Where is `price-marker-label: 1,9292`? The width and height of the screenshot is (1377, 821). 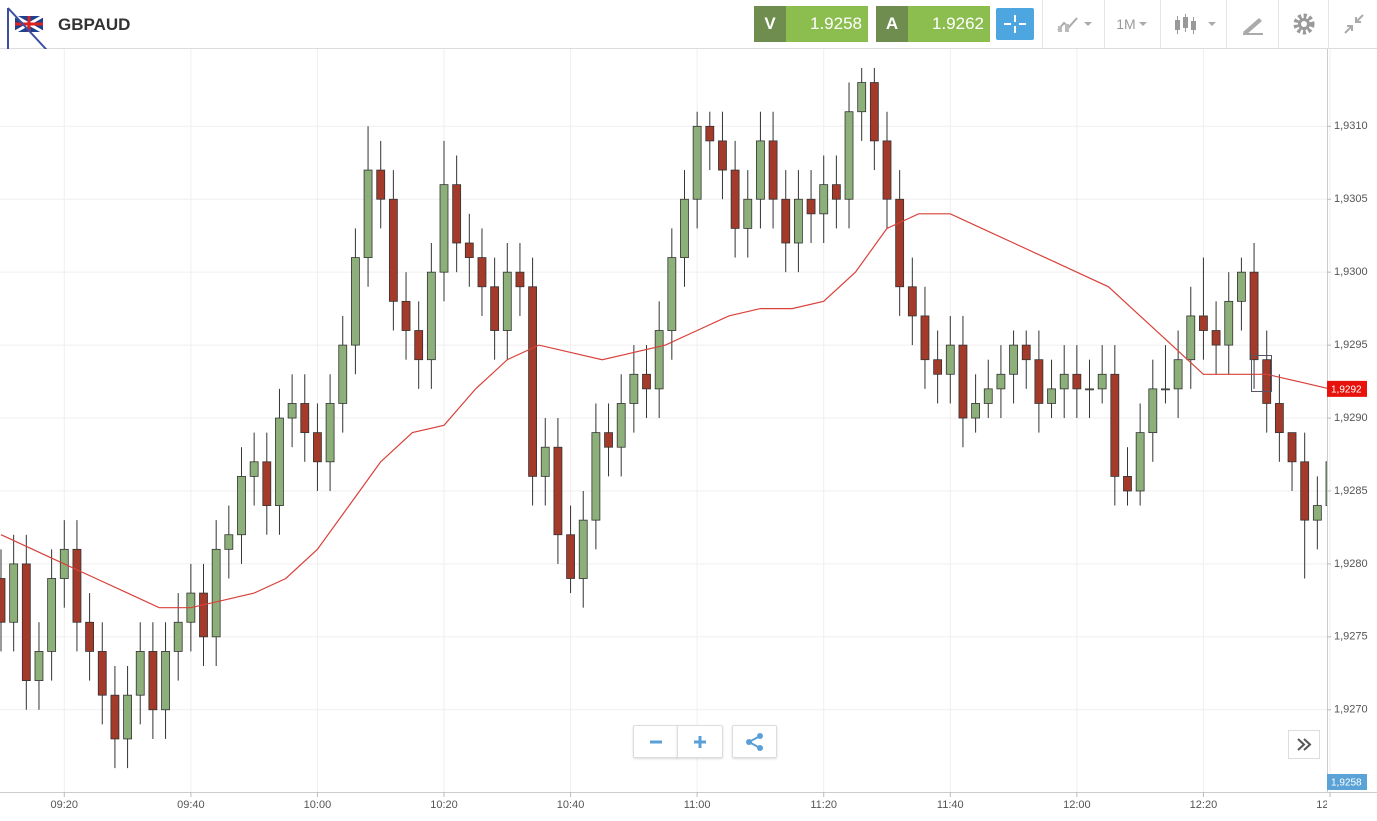
price-marker-label: 1,9292 is located at coordinates (1346, 390).